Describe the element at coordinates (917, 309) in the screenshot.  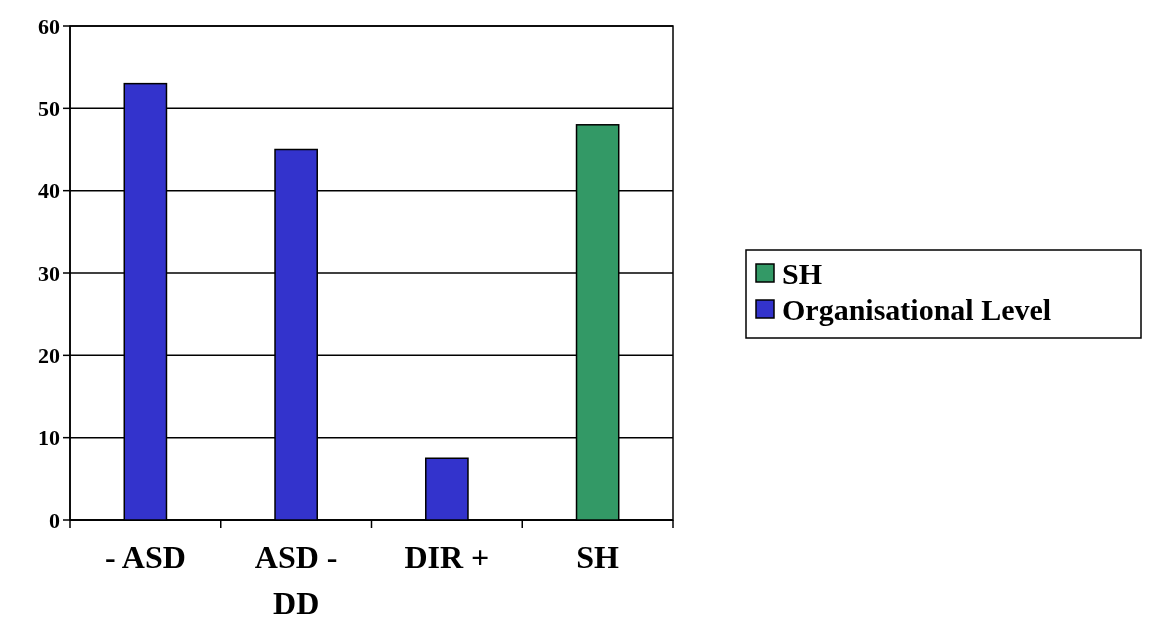
I see `legend-label: Organisational Level` at that location.